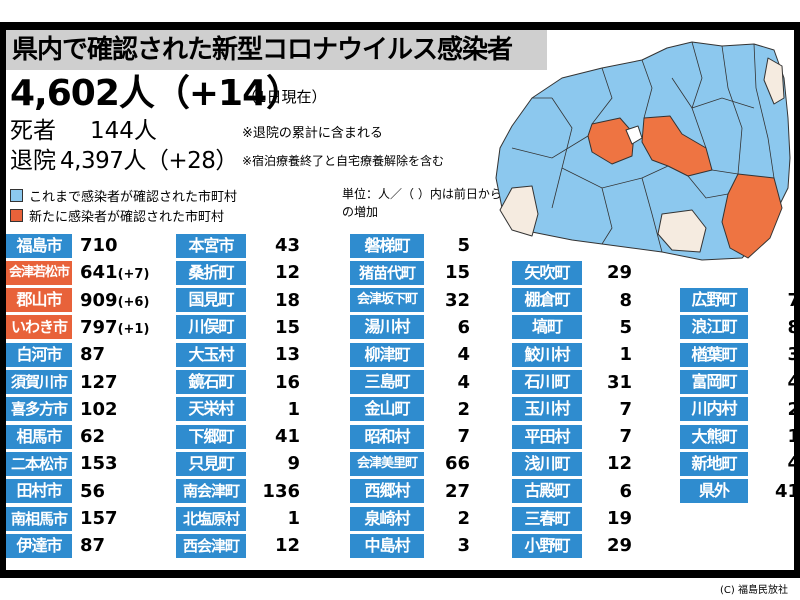  What do you see at coordinates (387, 436) in the screenshot?
I see `municipality-name: 昭和村` at bounding box center [387, 436].